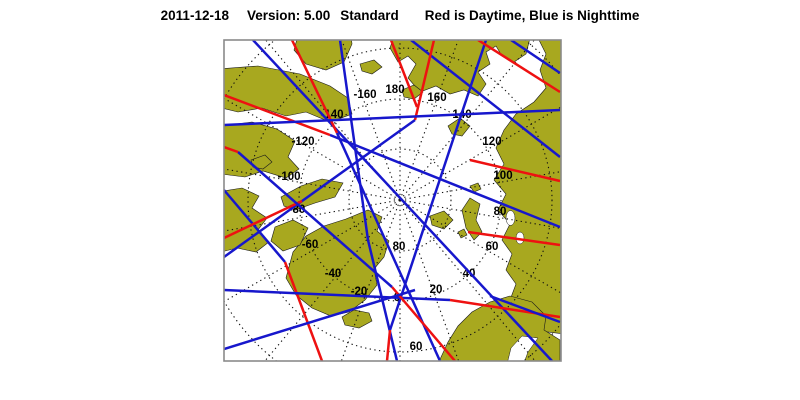  I want to click on lon-label--160: -160, so click(364, 95).